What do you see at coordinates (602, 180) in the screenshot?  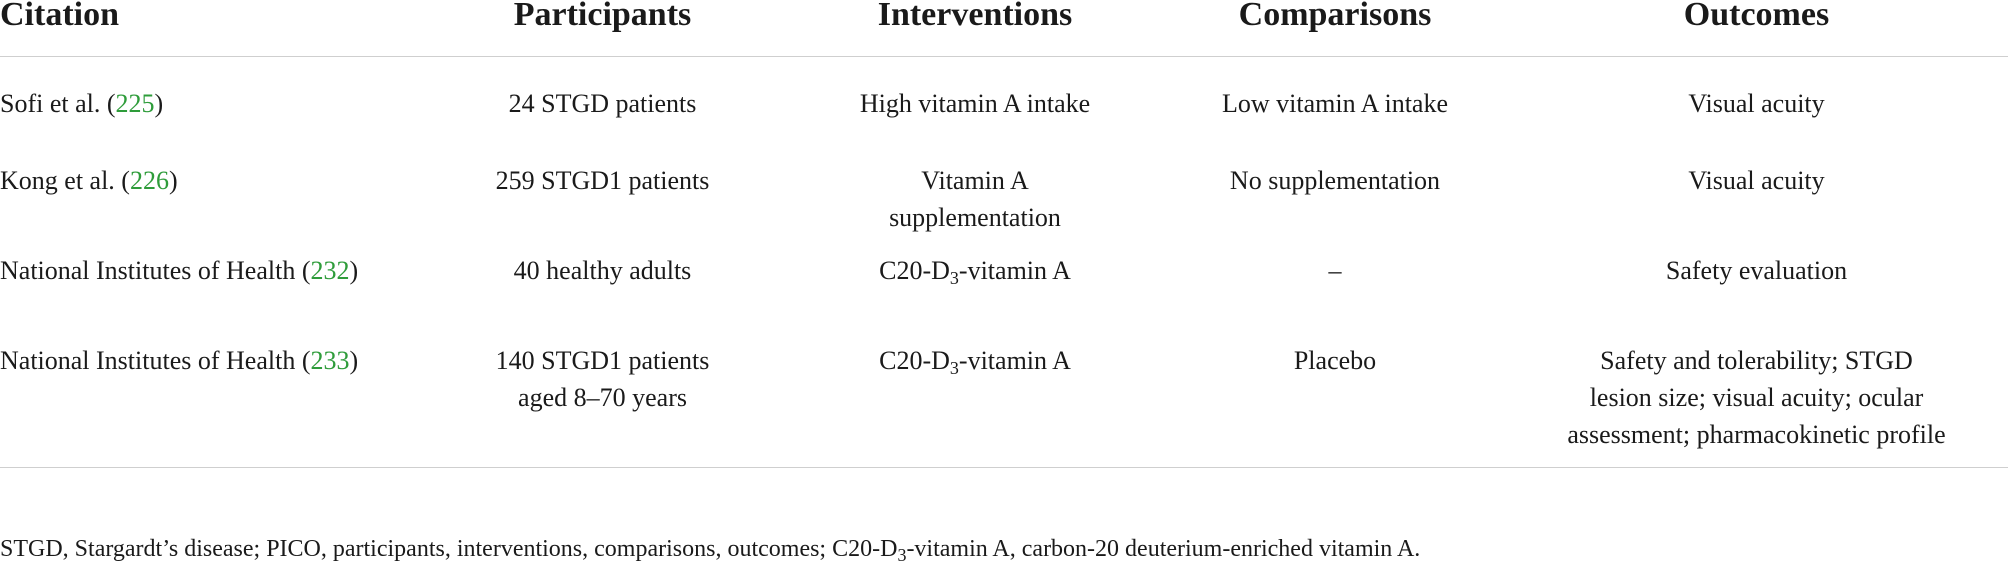 I see `participants-cell: 259 STGD1 patients` at bounding box center [602, 180].